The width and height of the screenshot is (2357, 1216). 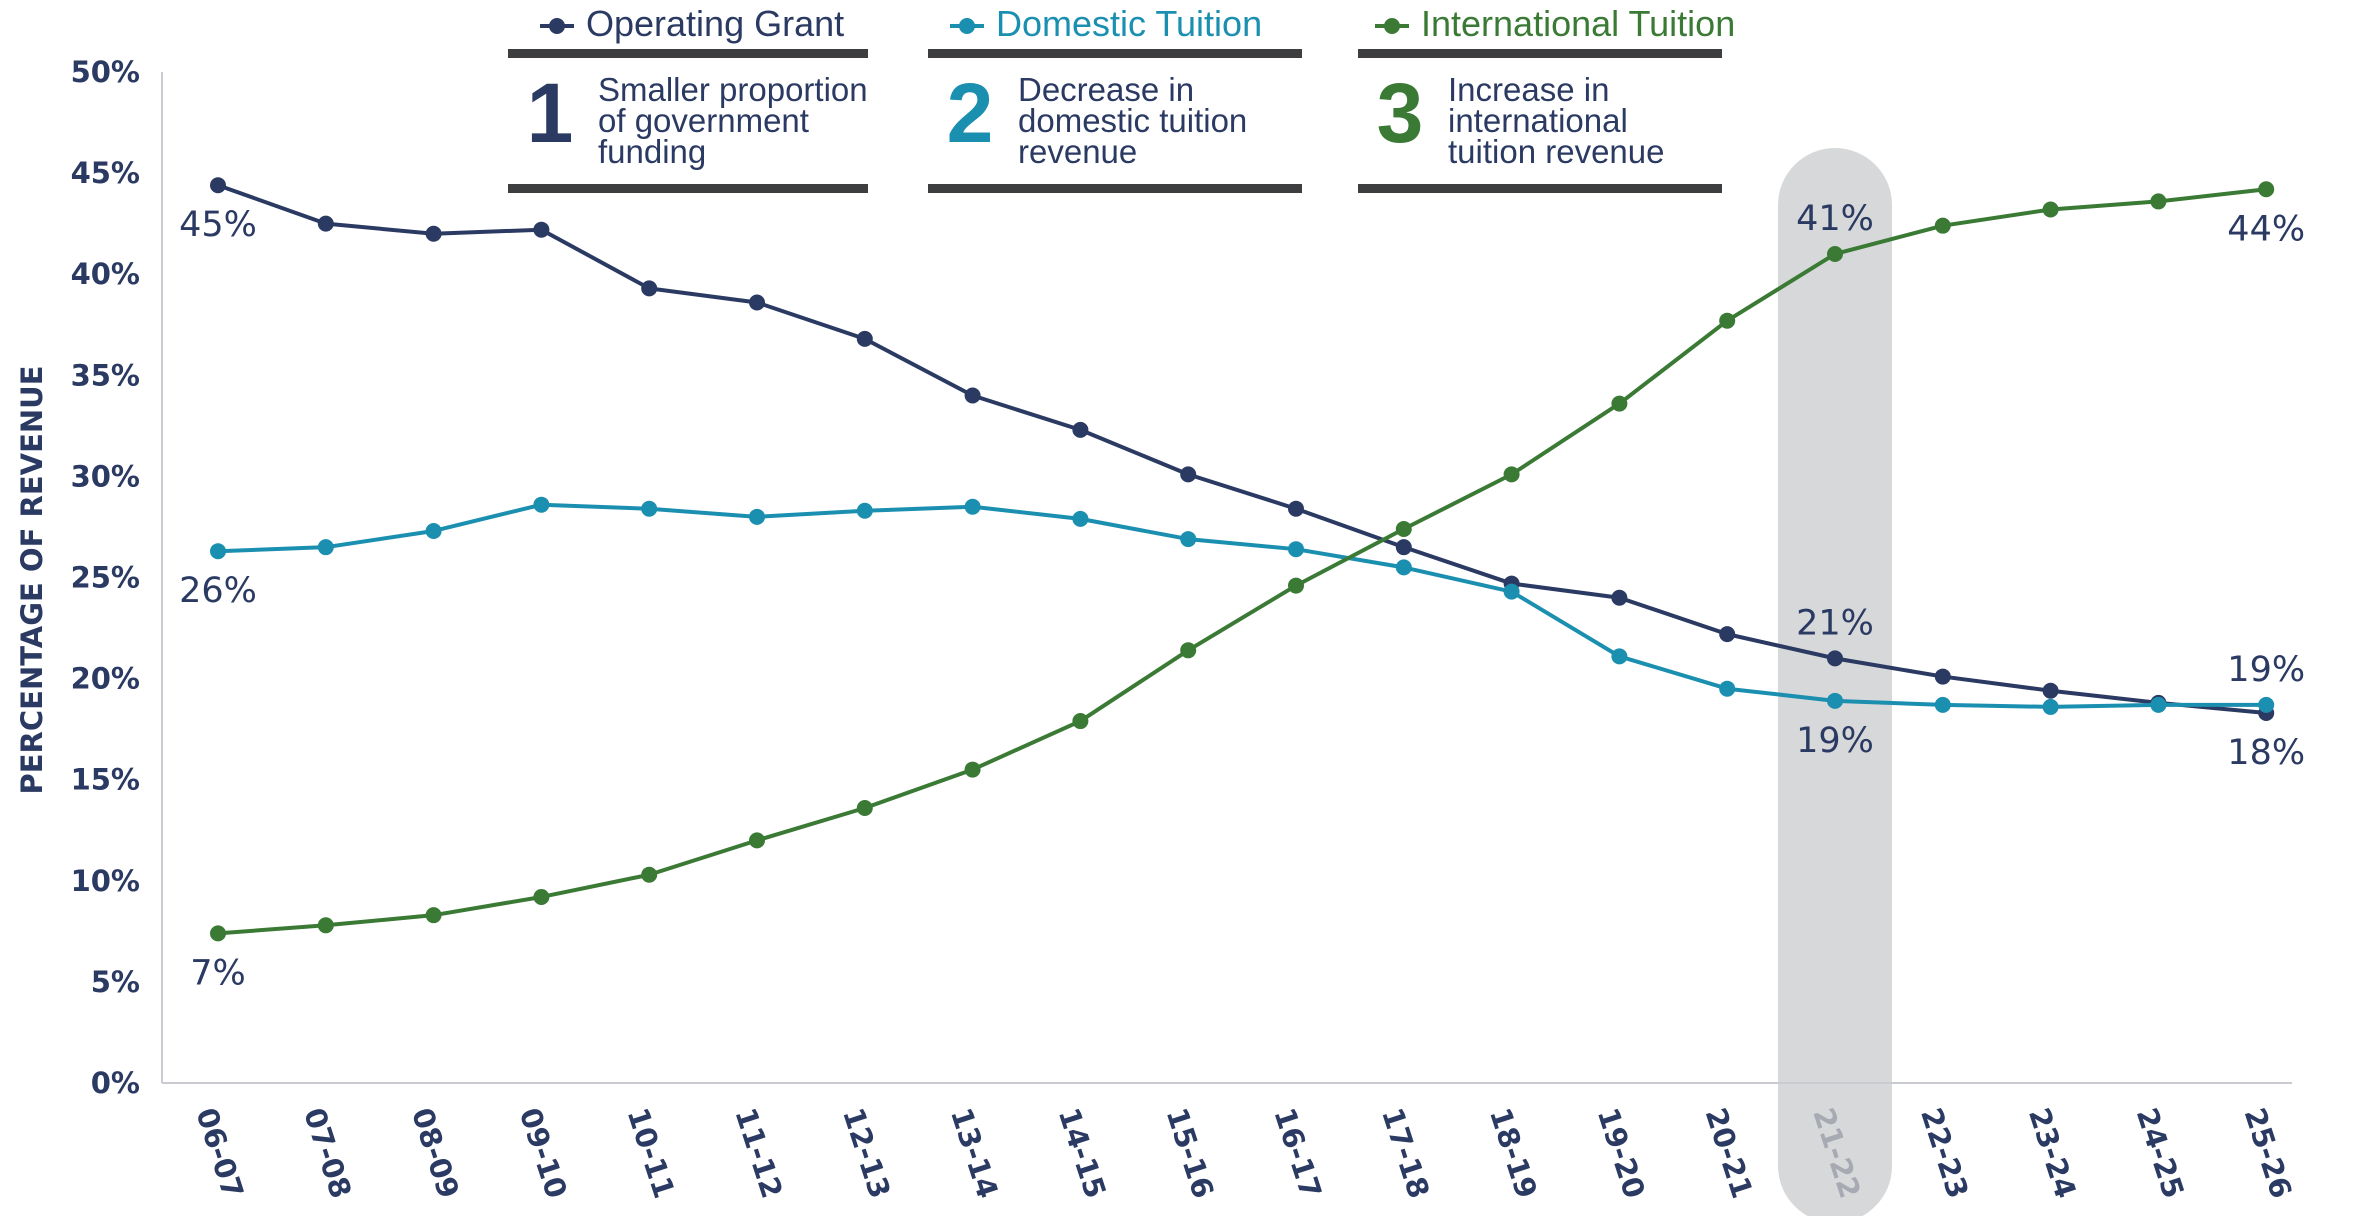 What do you see at coordinates (1556, 151) in the screenshot?
I see `callout-text-line: tuition revenue` at bounding box center [1556, 151].